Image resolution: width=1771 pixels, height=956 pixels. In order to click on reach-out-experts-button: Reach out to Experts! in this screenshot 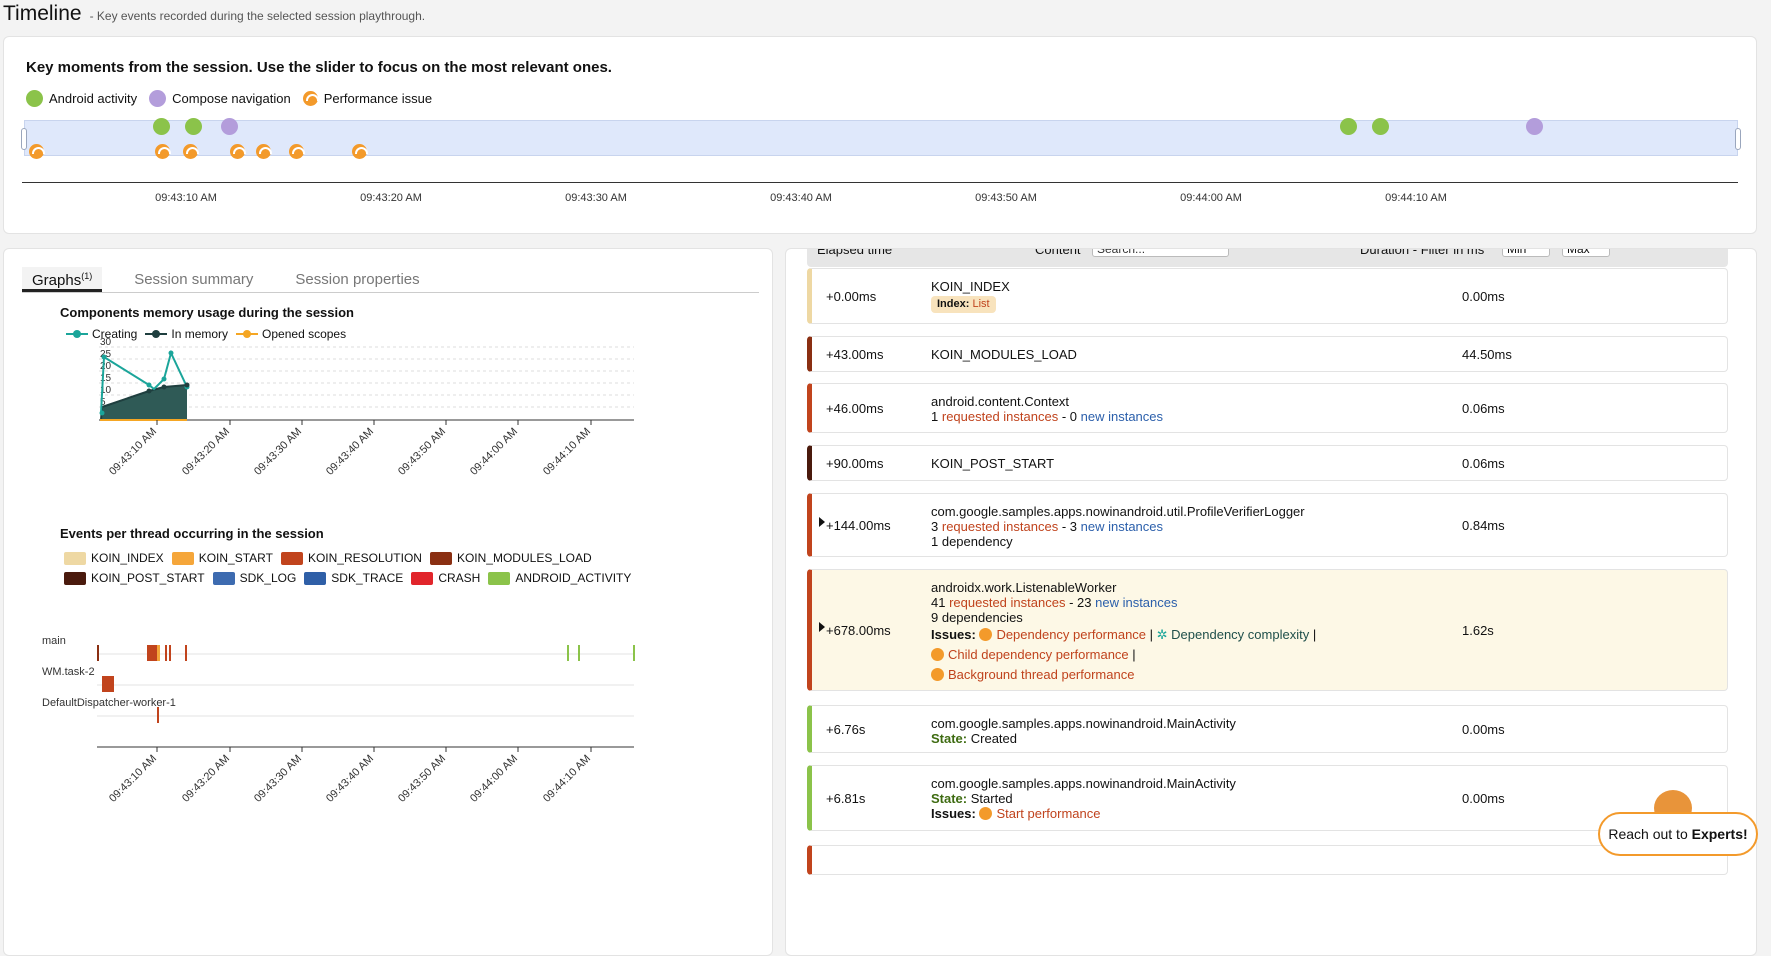, I will do `click(1678, 834)`.